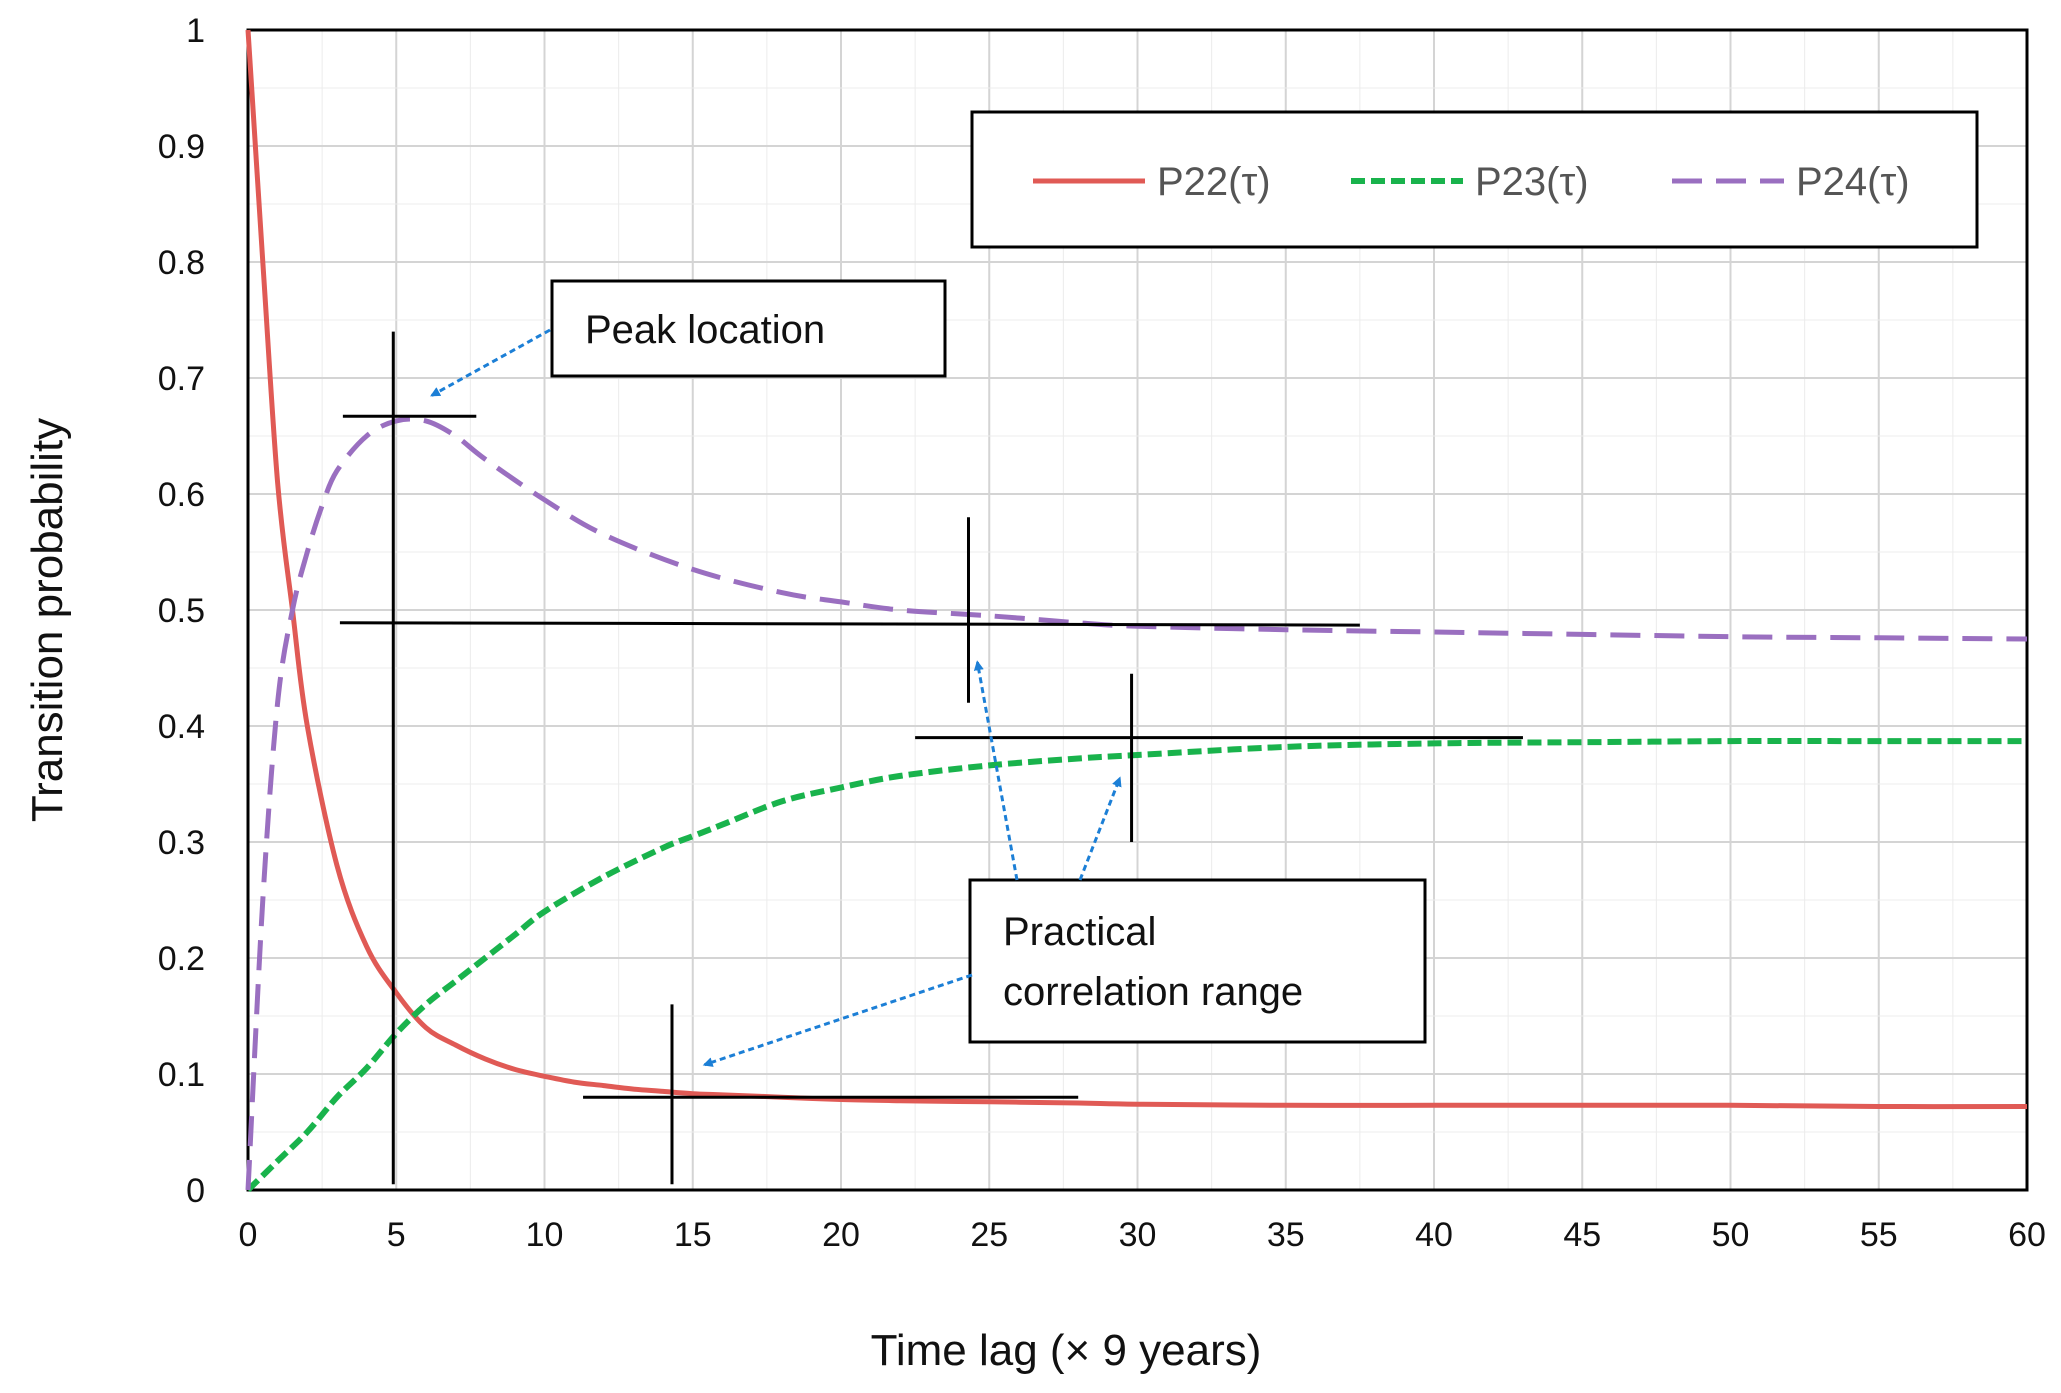 The image size is (2061, 1393). I want to click on y-tick-label: 0.6, so click(181, 495).